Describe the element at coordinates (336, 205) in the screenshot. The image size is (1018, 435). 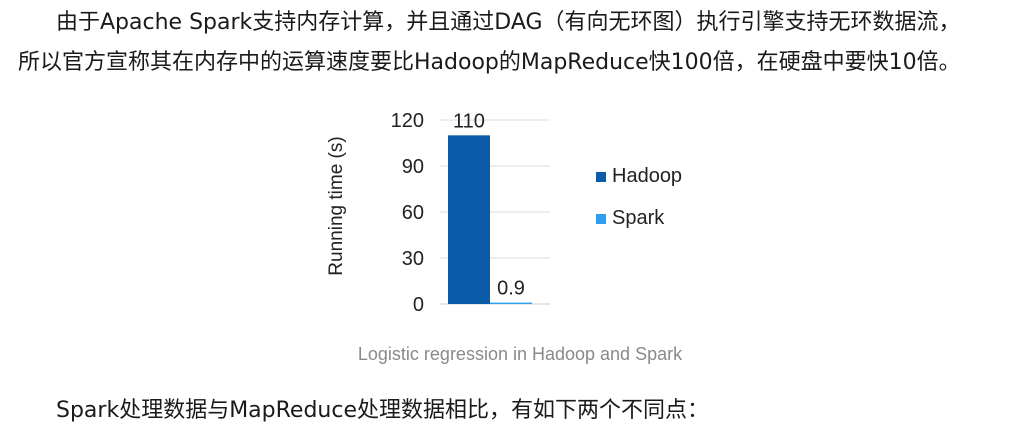
I see `y-axis-label: Running time (s)` at that location.